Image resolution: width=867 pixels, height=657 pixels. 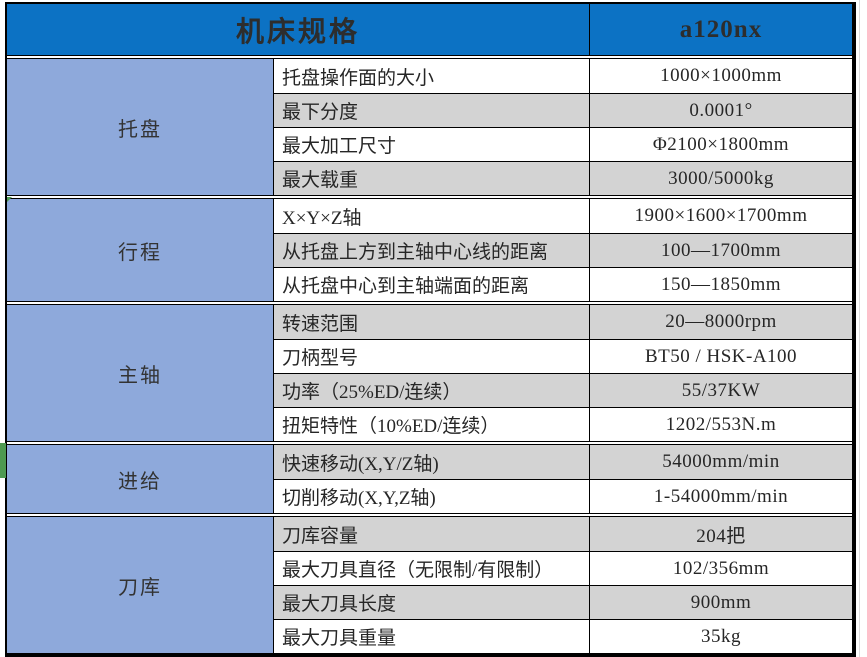 What do you see at coordinates (431, 178) in the screenshot?
I see `spec-name-cell: 最大载重` at bounding box center [431, 178].